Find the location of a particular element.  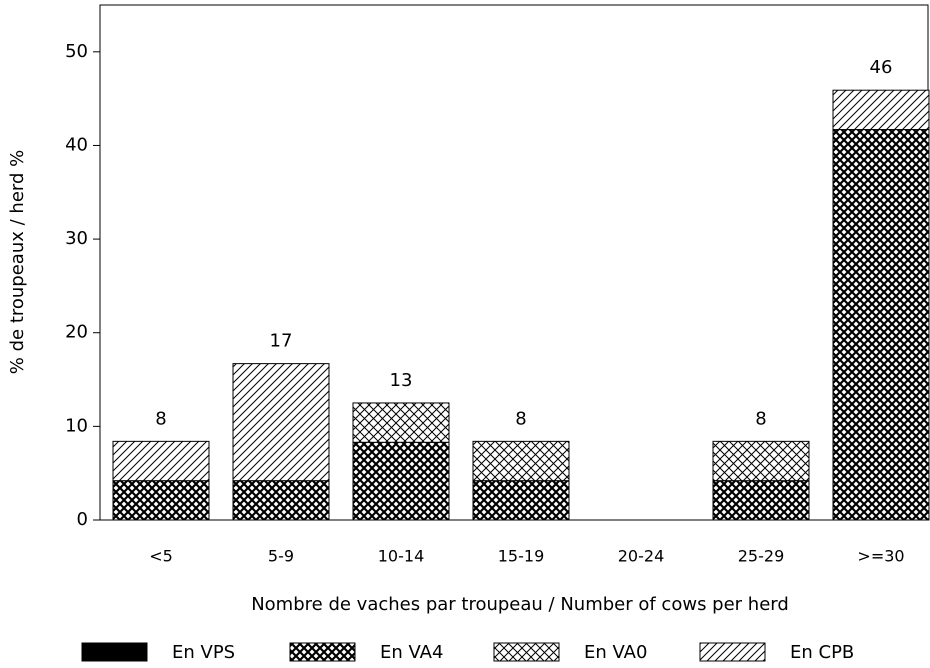

y-tick-label: 40 is located at coordinates (76, 144).